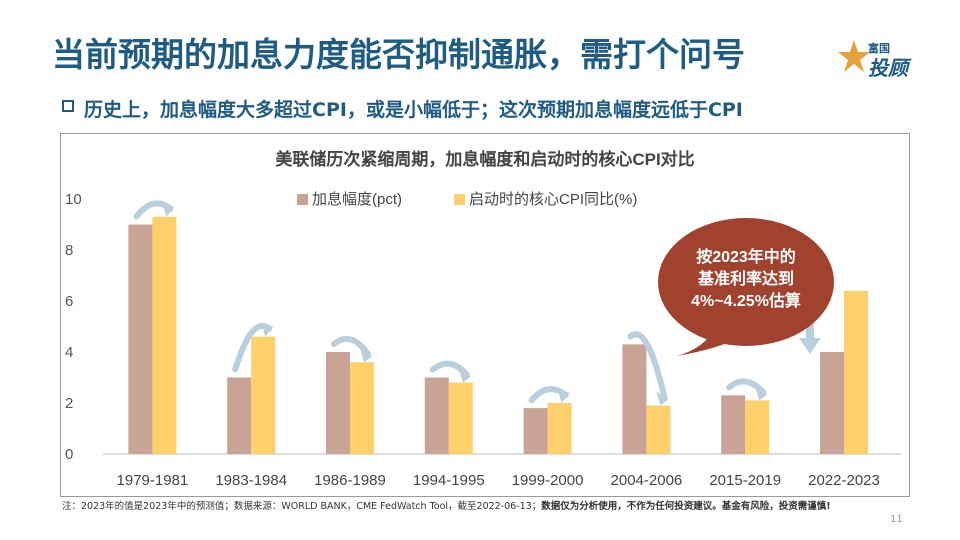 This screenshot has width=960, height=540. What do you see at coordinates (745, 480) in the screenshot?
I see `x-tick-label: 2015-2019` at bounding box center [745, 480].